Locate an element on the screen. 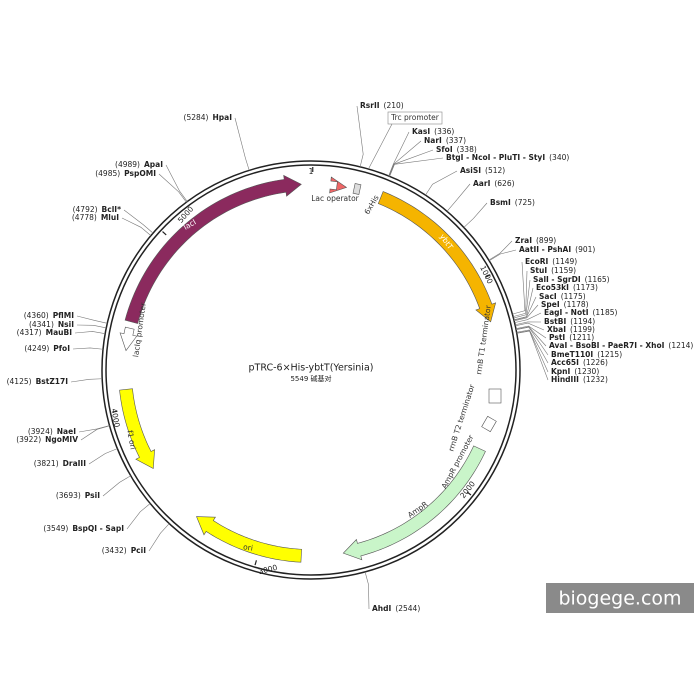 This screenshot has width=700, height=700. site-label: ZraI (899) is located at coordinates (535, 240).